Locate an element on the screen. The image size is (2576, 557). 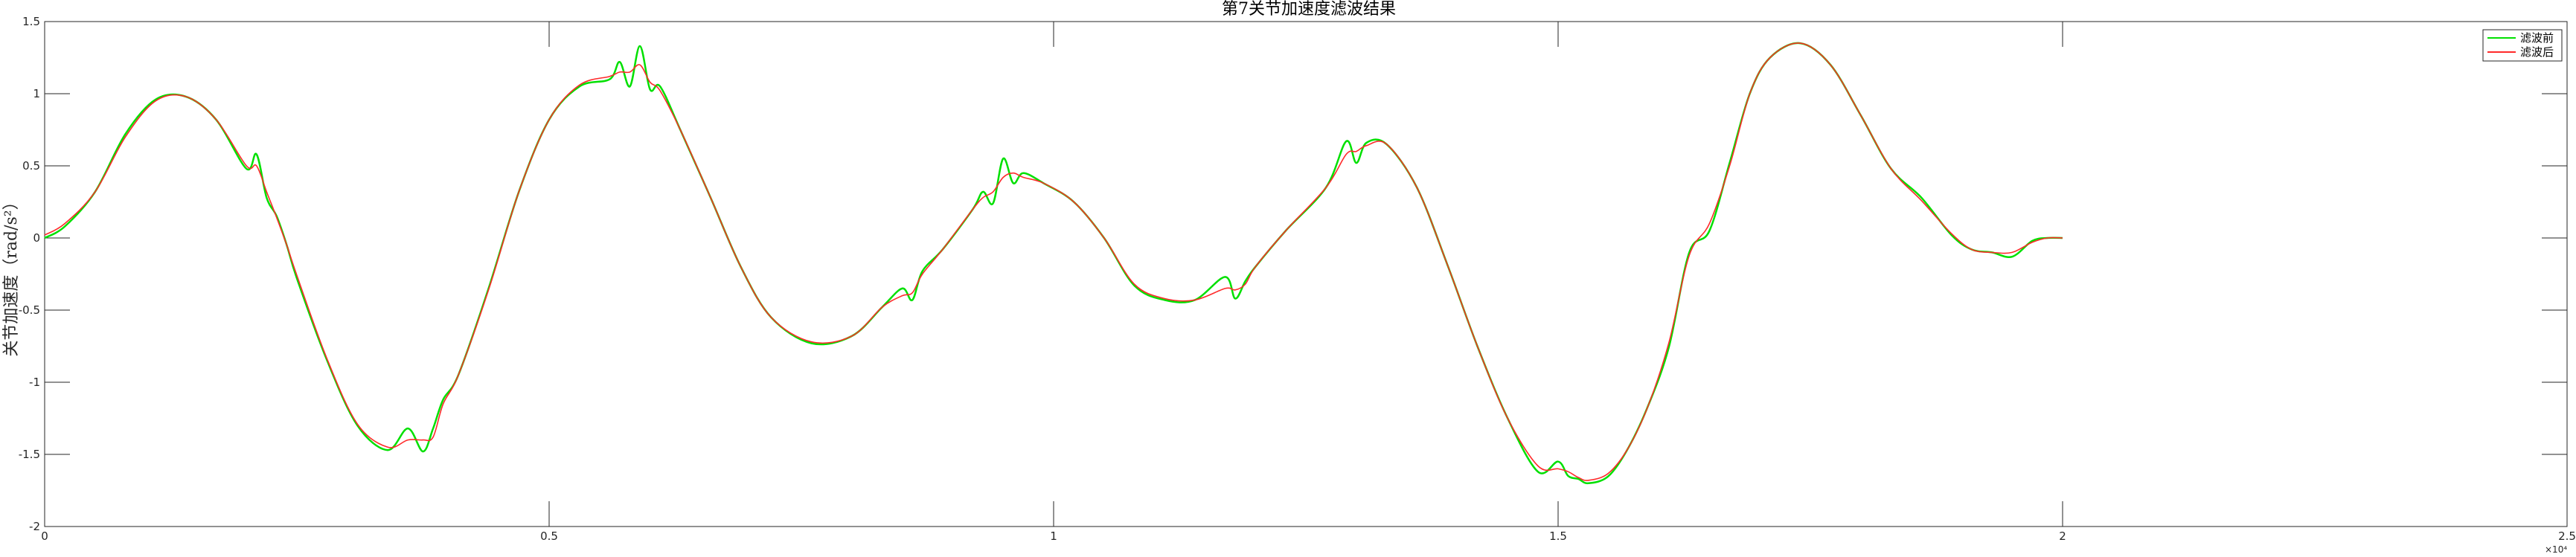
x-tick-label: 0.5 is located at coordinates (549, 536).